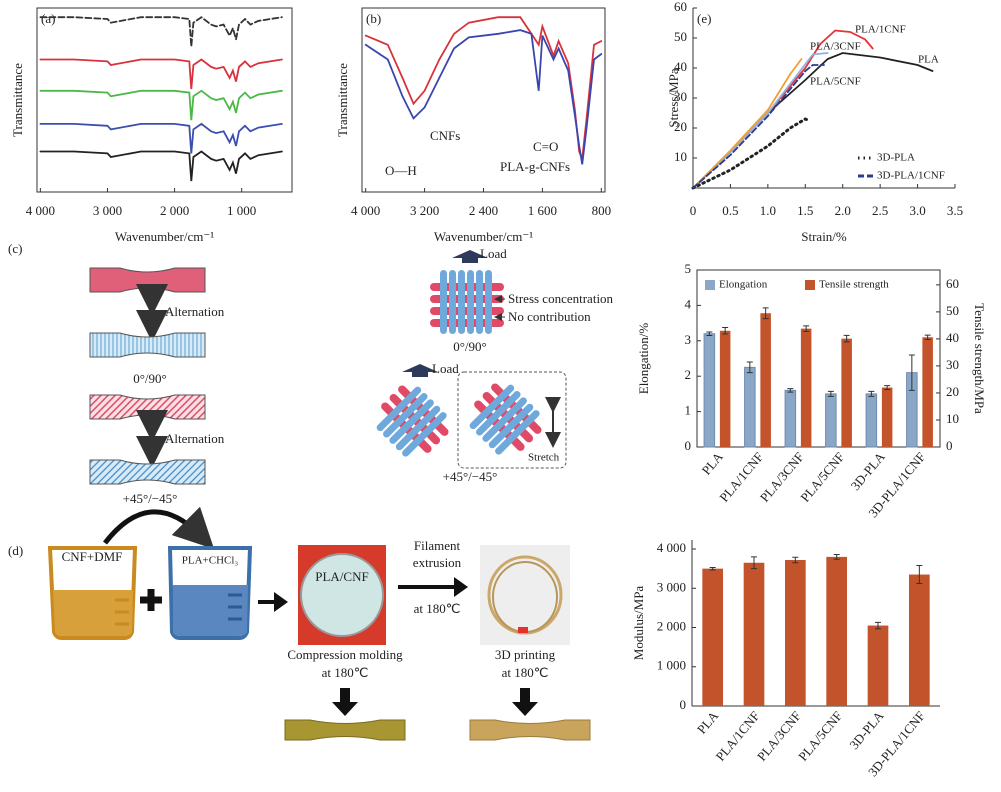 This screenshot has height=792, width=1001. What do you see at coordinates (710, 285) in the screenshot?
I see `legend-swatch` at bounding box center [710, 285].